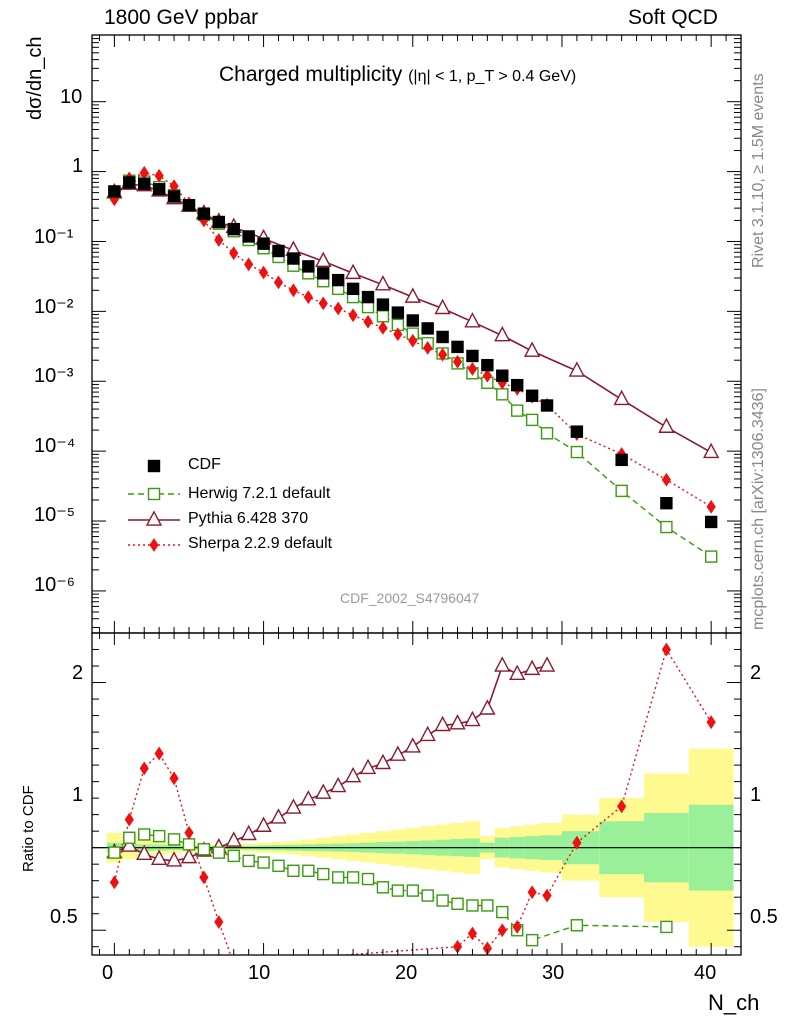 Image resolution: width=786 pixels, height=1024 pixels. Describe the element at coordinates (705, 973) in the screenshot. I see `x-tick-label: 40` at that location.